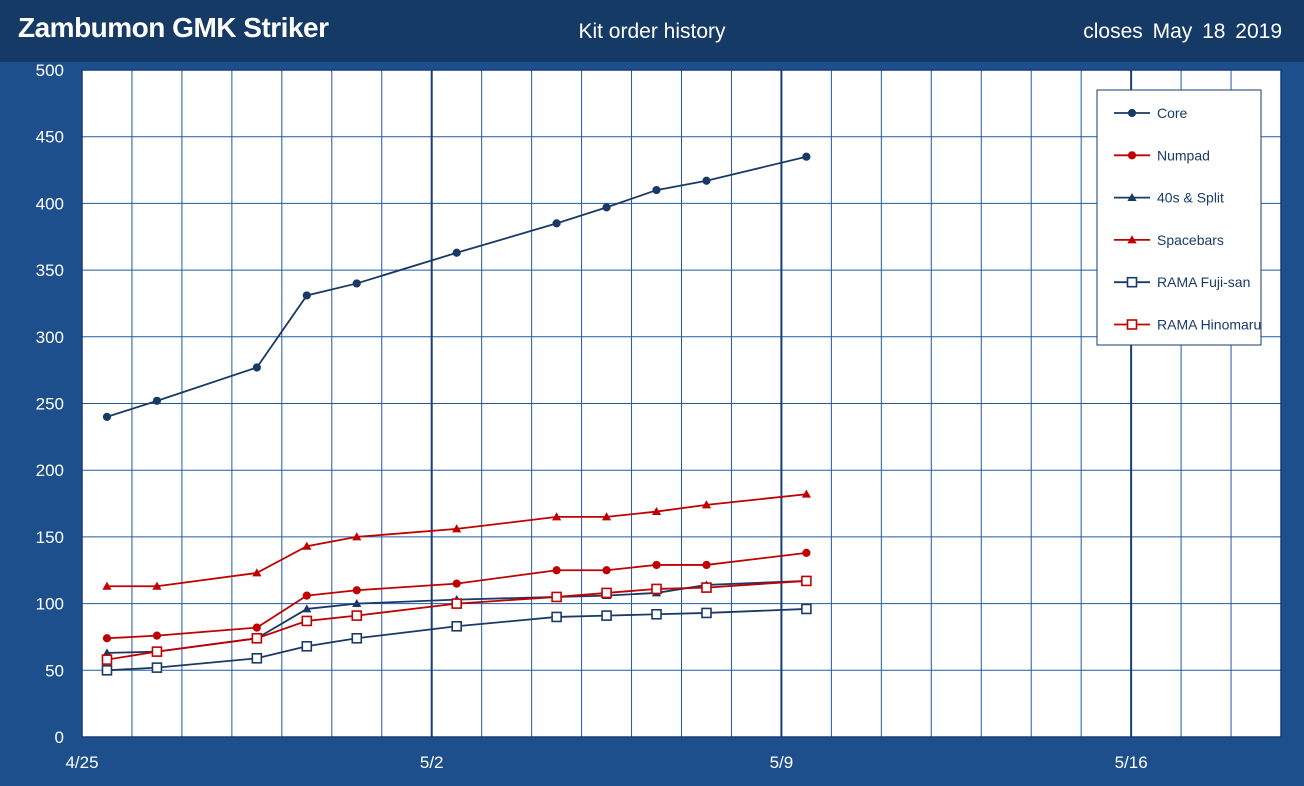  What do you see at coordinates (1183, 155) in the screenshot?
I see `legend-label: Numpad` at bounding box center [1183, 155].